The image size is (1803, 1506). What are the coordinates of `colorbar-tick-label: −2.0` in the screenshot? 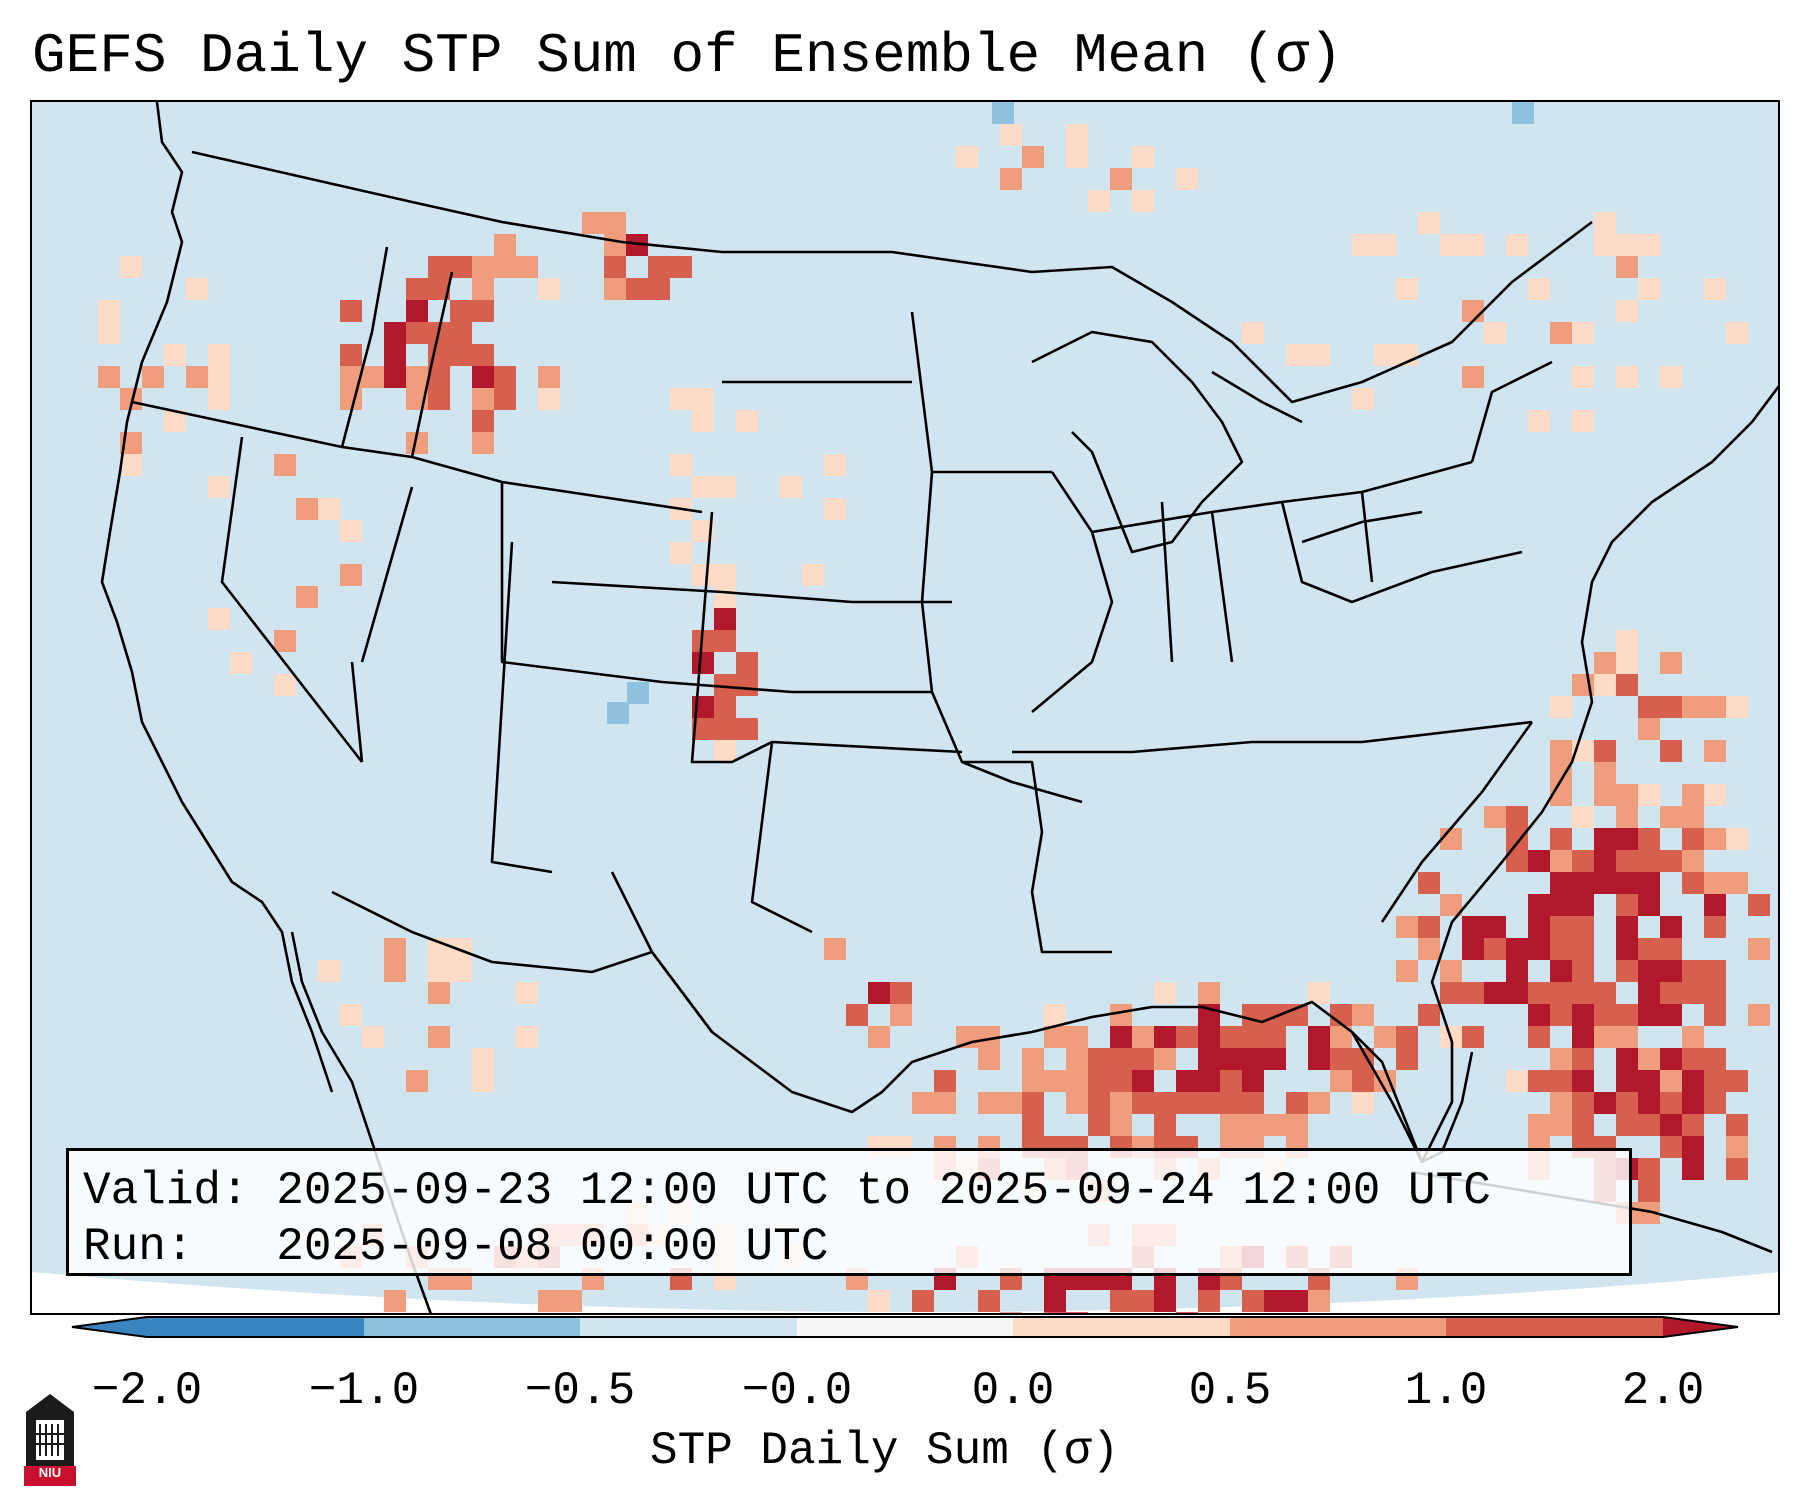 It's located at (147, 1391).